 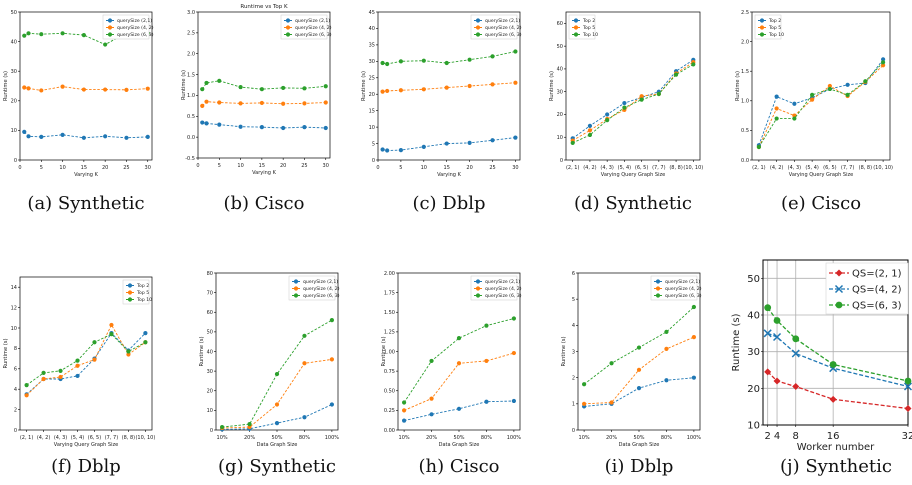 What do you see at coordinates (459, 410) in the screenshot?
I see `series-querySize (2,1)` at bounding box center [459, 410].